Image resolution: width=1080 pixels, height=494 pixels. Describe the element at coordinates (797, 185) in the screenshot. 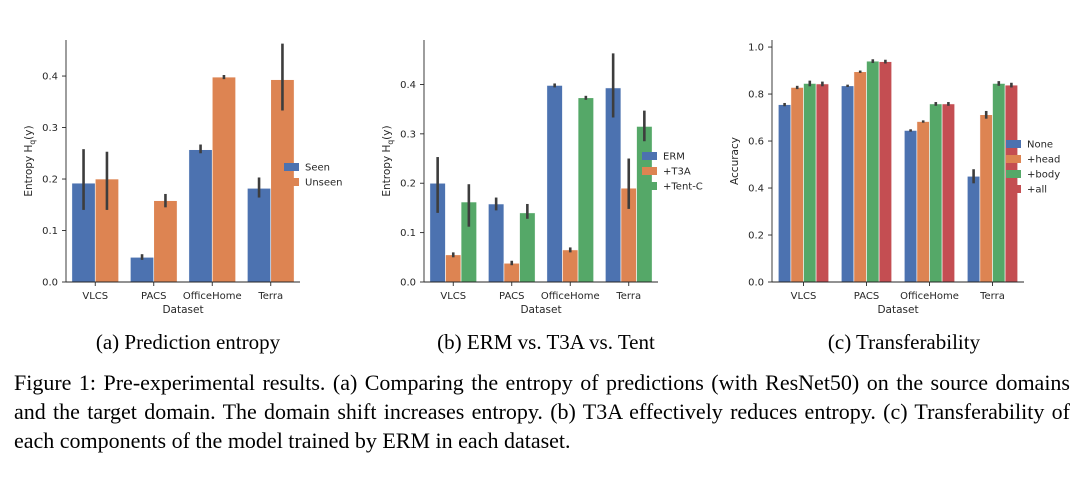

I see `bar-head-vlcs` at that location.